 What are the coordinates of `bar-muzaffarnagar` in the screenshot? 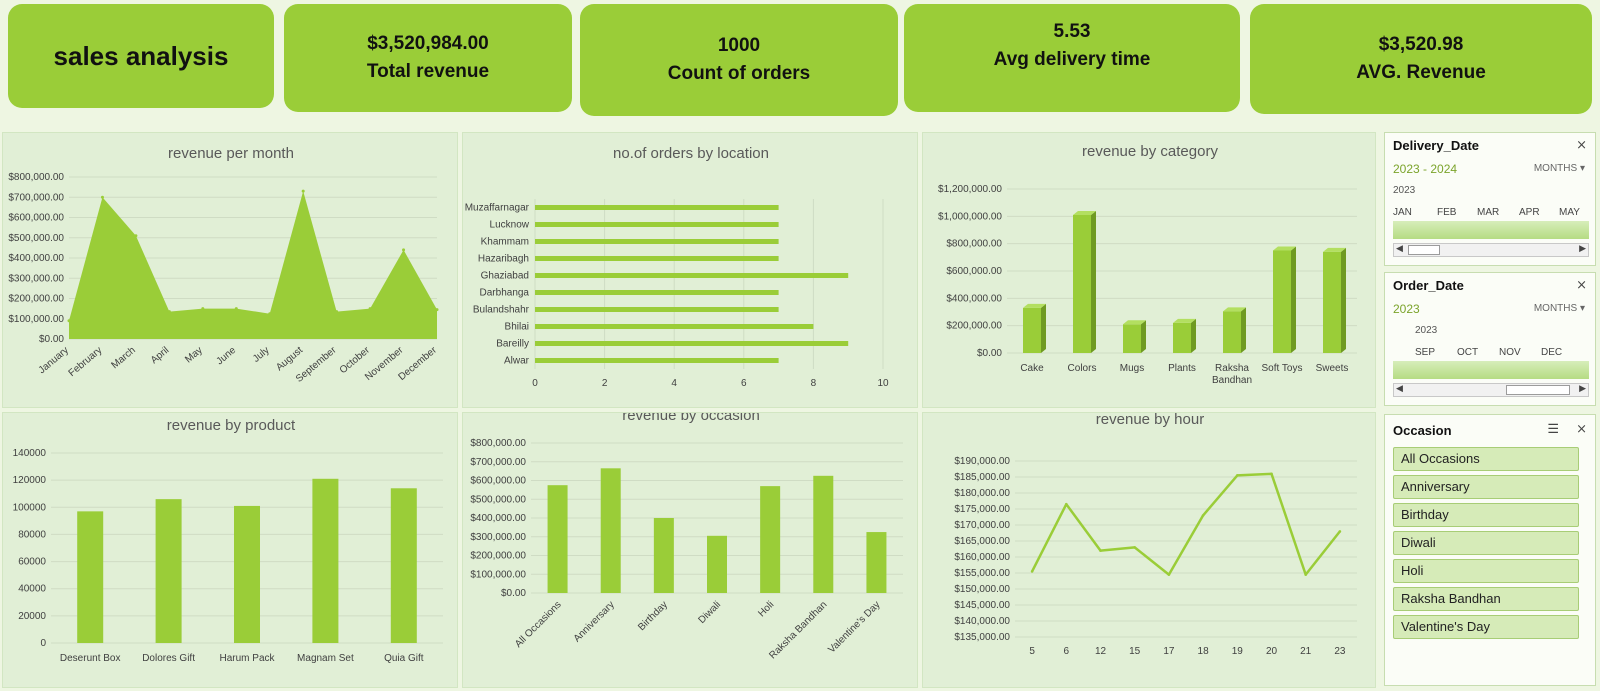 It's located at (657, 207).